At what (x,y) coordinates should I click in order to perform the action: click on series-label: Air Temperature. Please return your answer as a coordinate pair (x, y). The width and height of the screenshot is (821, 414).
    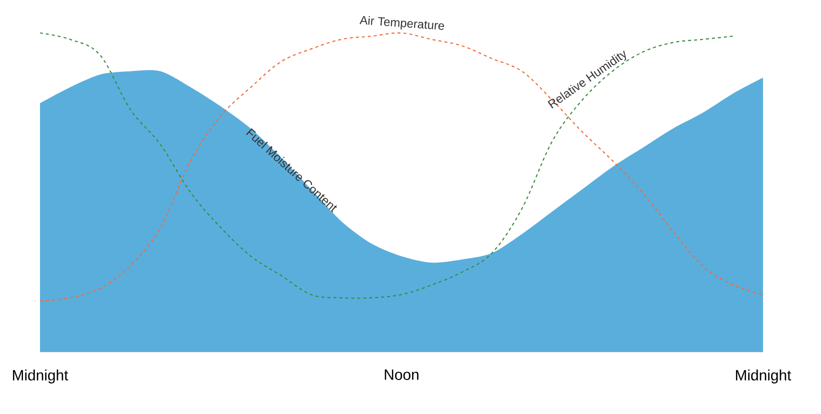
    Looking at the image, I should click on (402, 23).